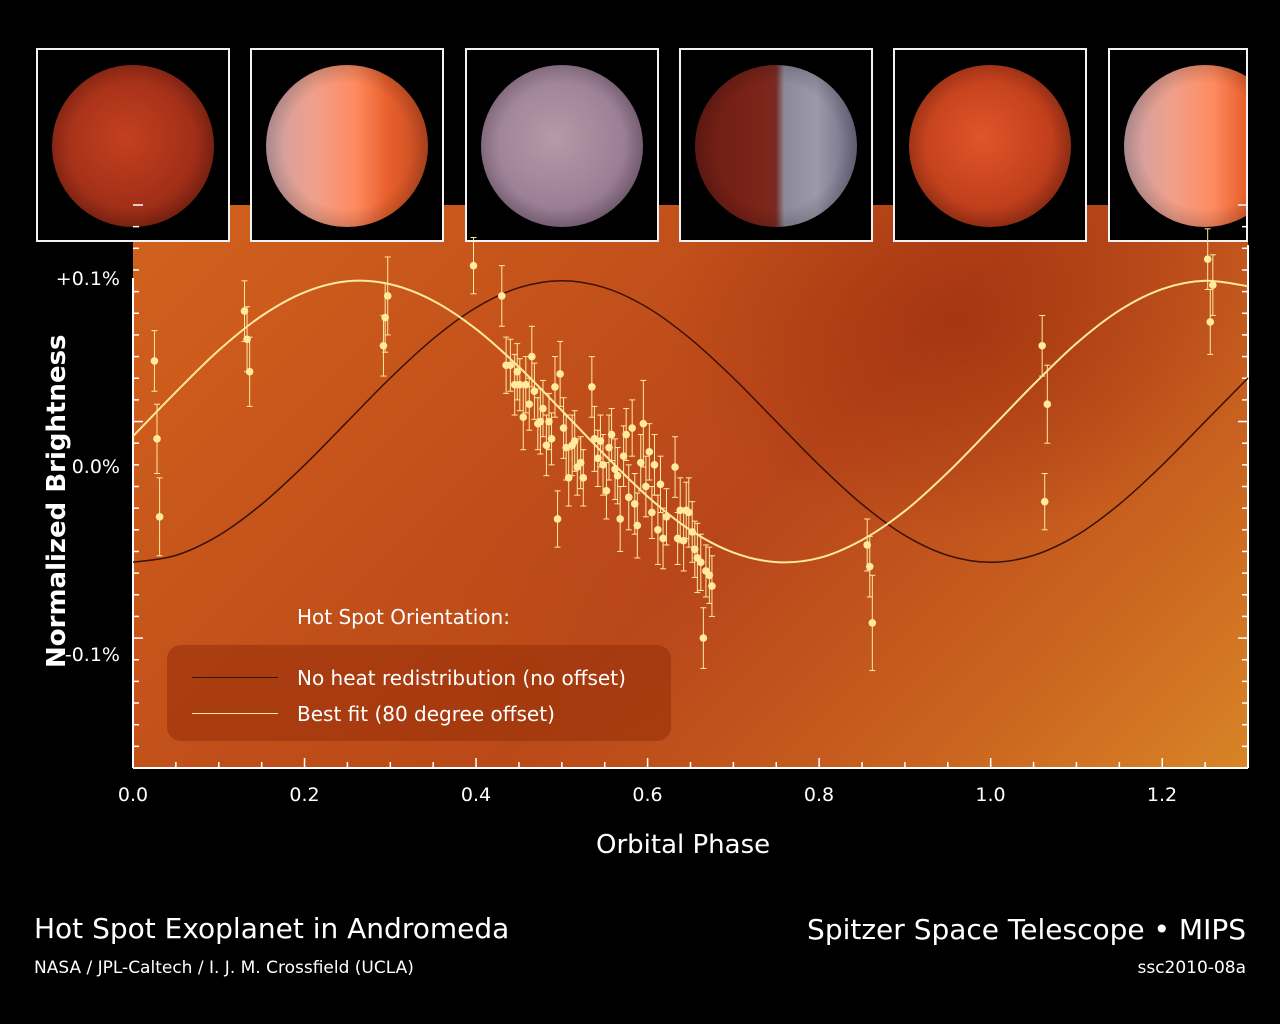  Describe the element at coordinates (272, 928) in the screenshot. I see `figure-title: Hot Spot Exoplanet in Andromeda` at that location.